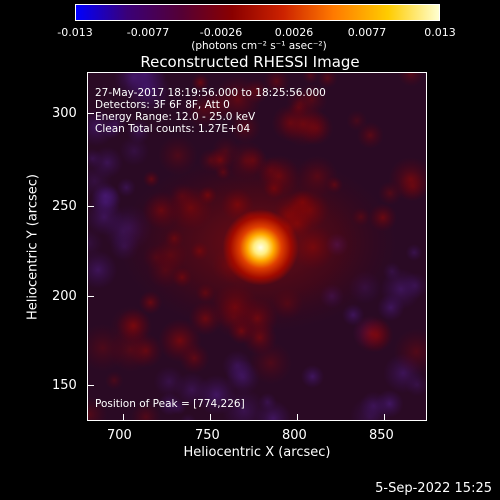 Image resolution: width=500 pixels, height=500 pixels. Describe the element at coordinates (221, 32) in the screenshot. I see `colorbar-tick-label: -0.0026` at that location.